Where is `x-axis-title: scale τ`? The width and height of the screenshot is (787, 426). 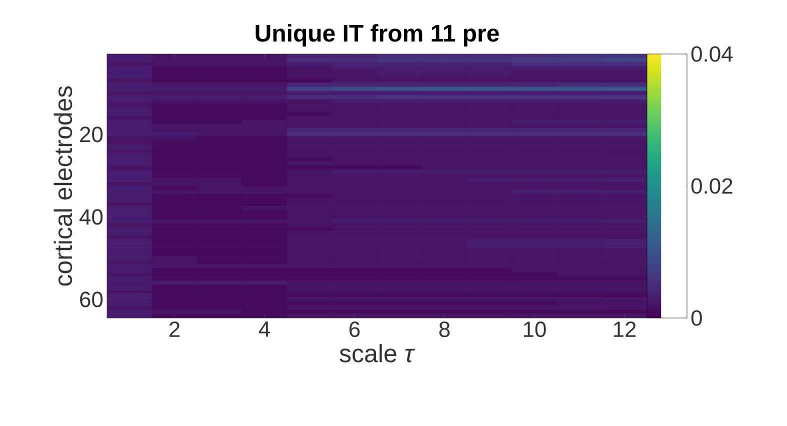
x-axis-title: scale τ is located at coordinates (377, 353).